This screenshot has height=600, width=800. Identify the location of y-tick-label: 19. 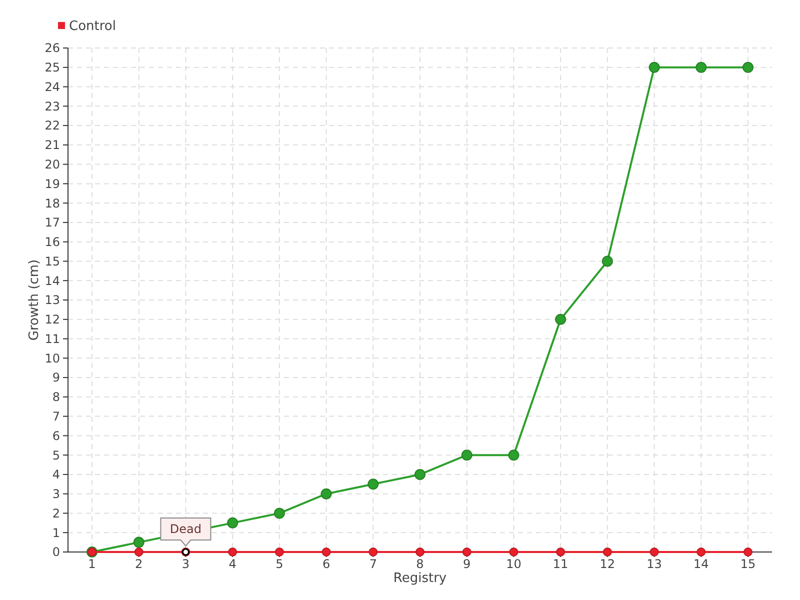
(52, 183).